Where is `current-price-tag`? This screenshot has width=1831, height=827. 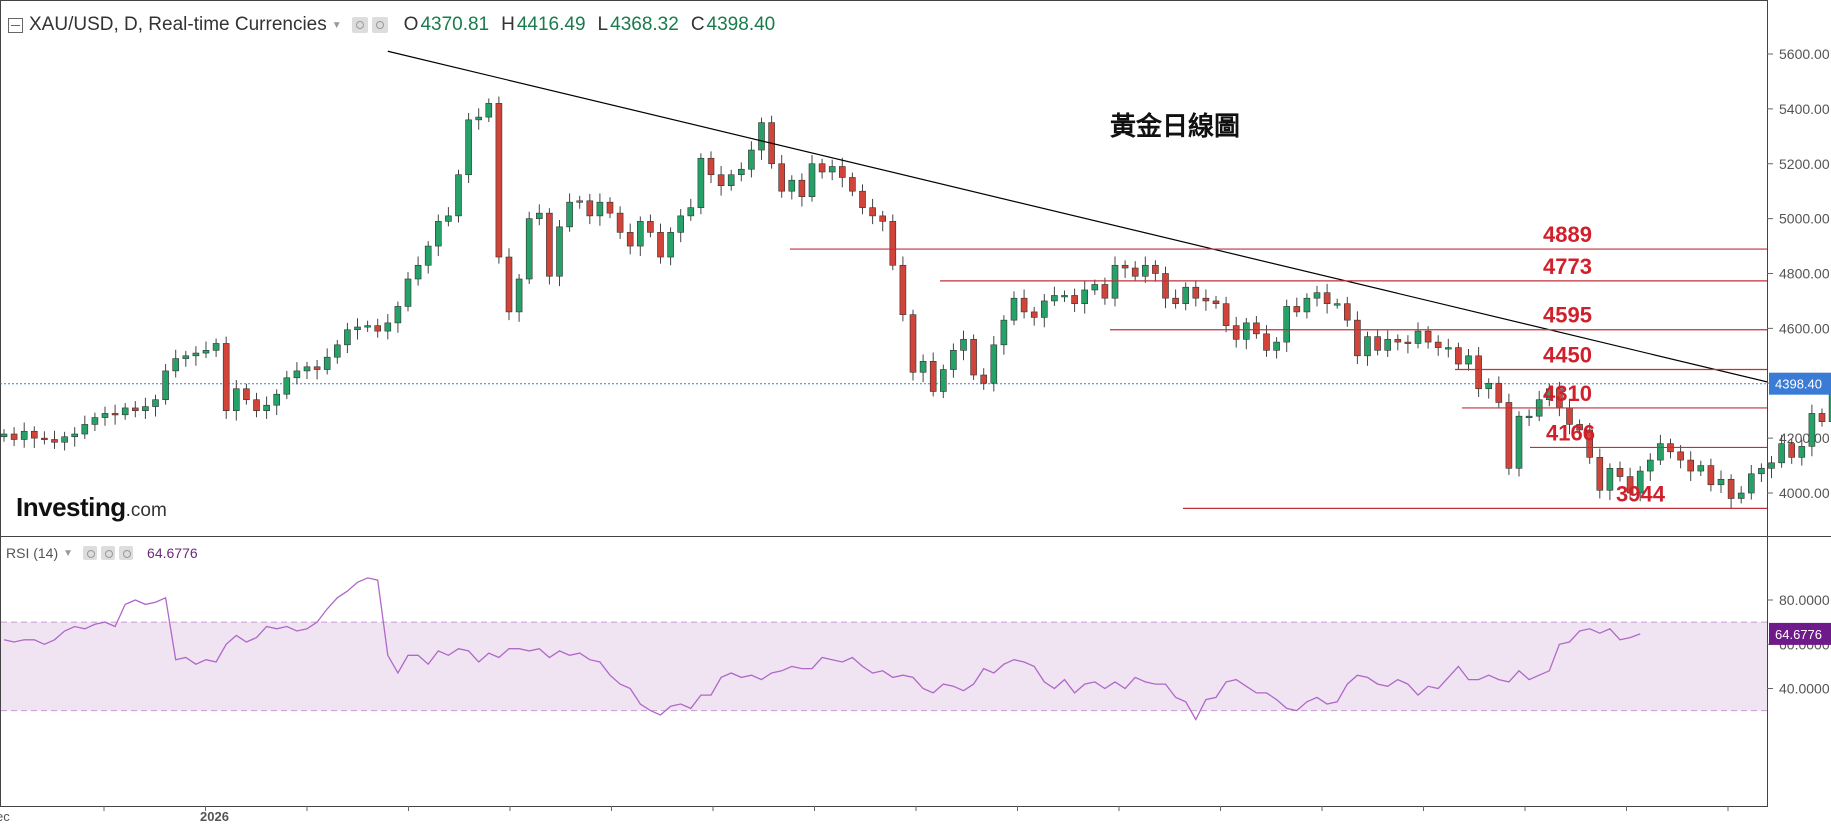 current-price-tag is located at coordinates (1800, 383).